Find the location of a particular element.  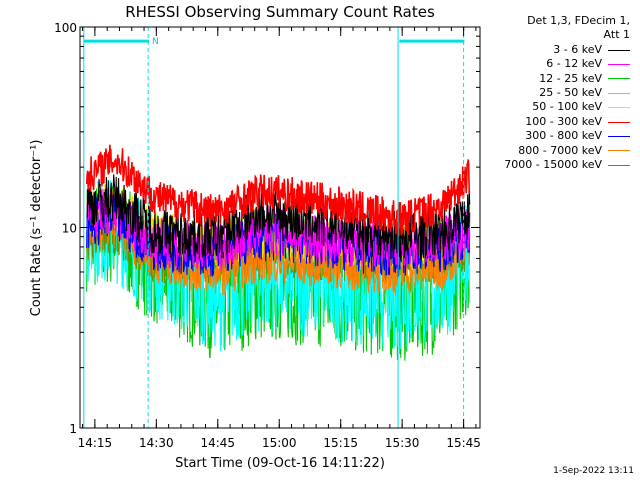

legend-header-1: Det 1,3, FDecim 1, is located at coordinates (578, 20).